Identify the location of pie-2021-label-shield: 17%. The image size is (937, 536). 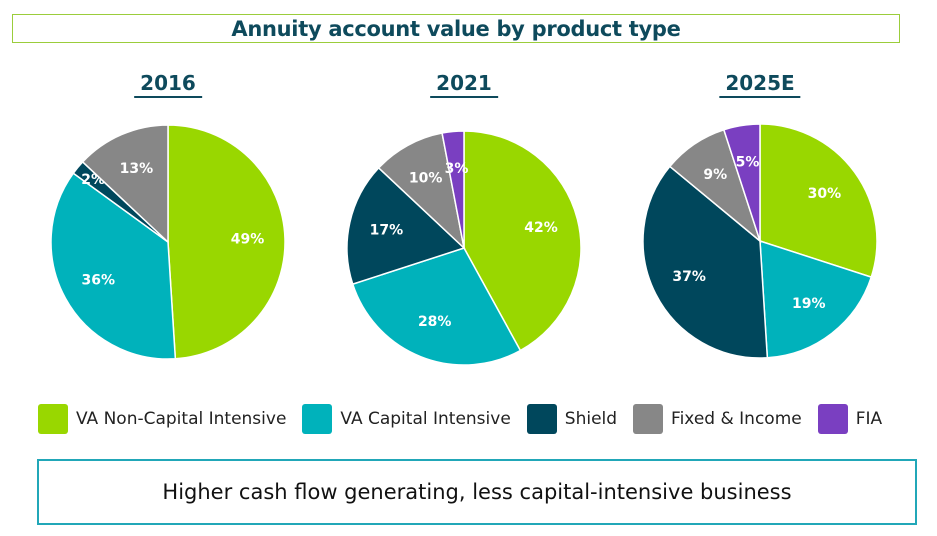
(387, 231).